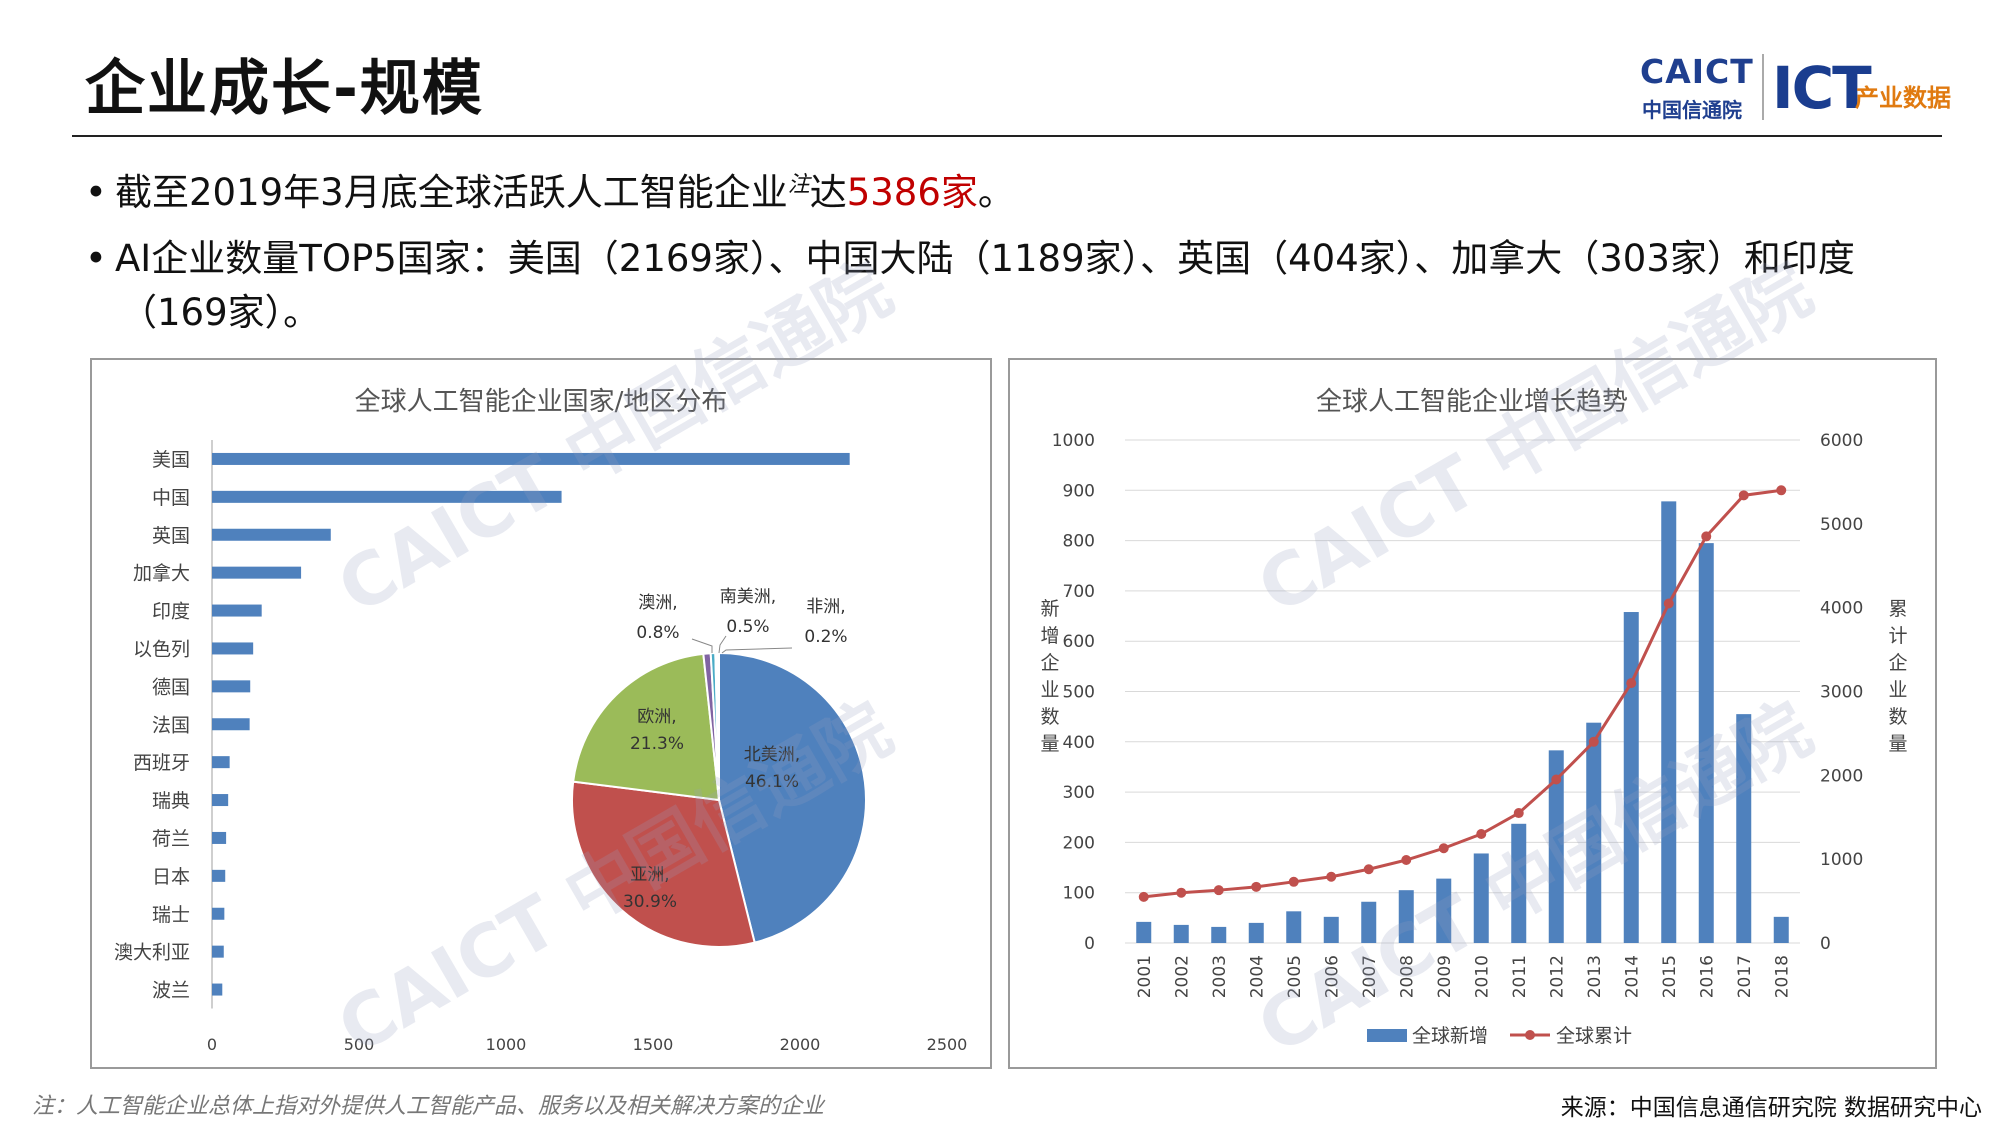 The image size is (2000, 1125). Describe the element at coordinates (1897, 744) in the screenshot. I see `y-right-axis-label: 量` at that location.